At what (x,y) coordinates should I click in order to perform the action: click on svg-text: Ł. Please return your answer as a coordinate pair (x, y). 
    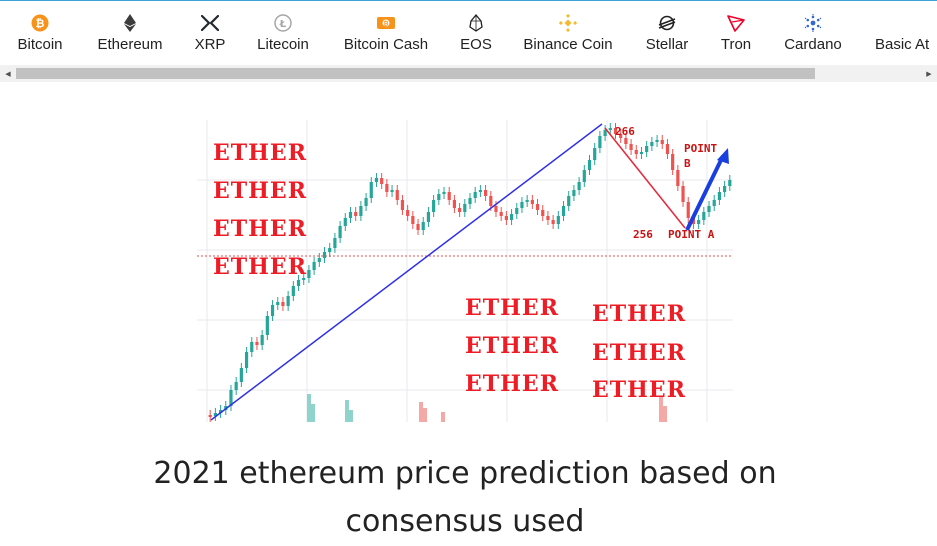
    Looking at the image, I should click on (283, 24).